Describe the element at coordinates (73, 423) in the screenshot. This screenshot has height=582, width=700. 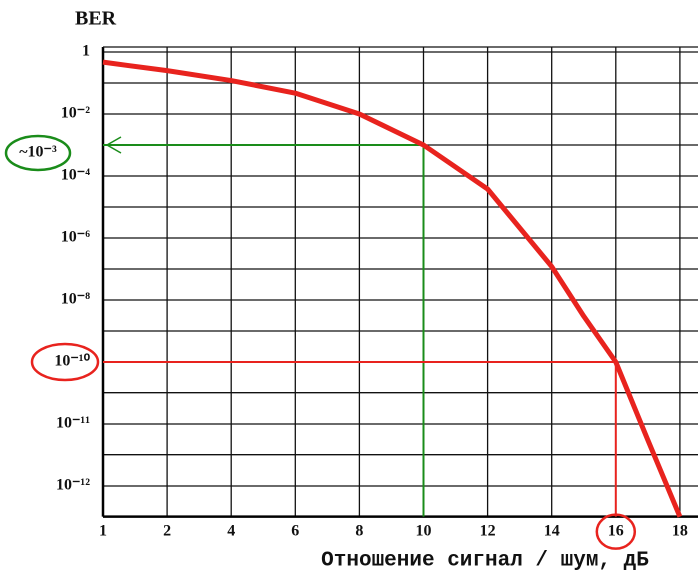
I see `y-tick-label: 10⁻¹¹` at that location.